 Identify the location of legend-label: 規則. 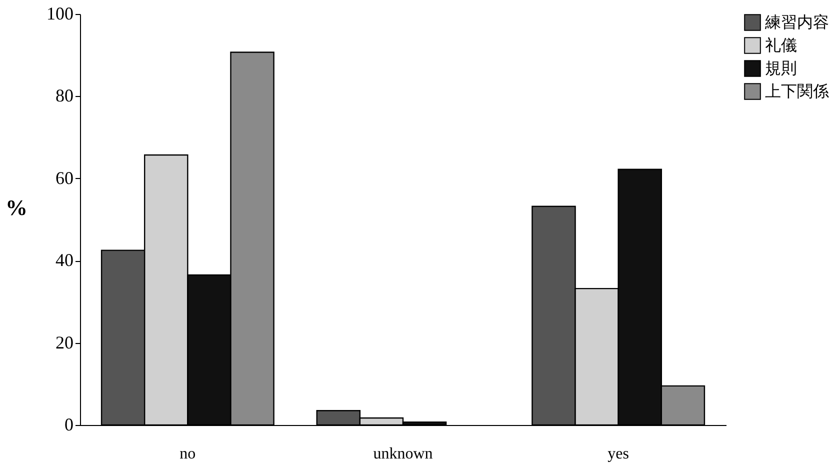
(781, 68).